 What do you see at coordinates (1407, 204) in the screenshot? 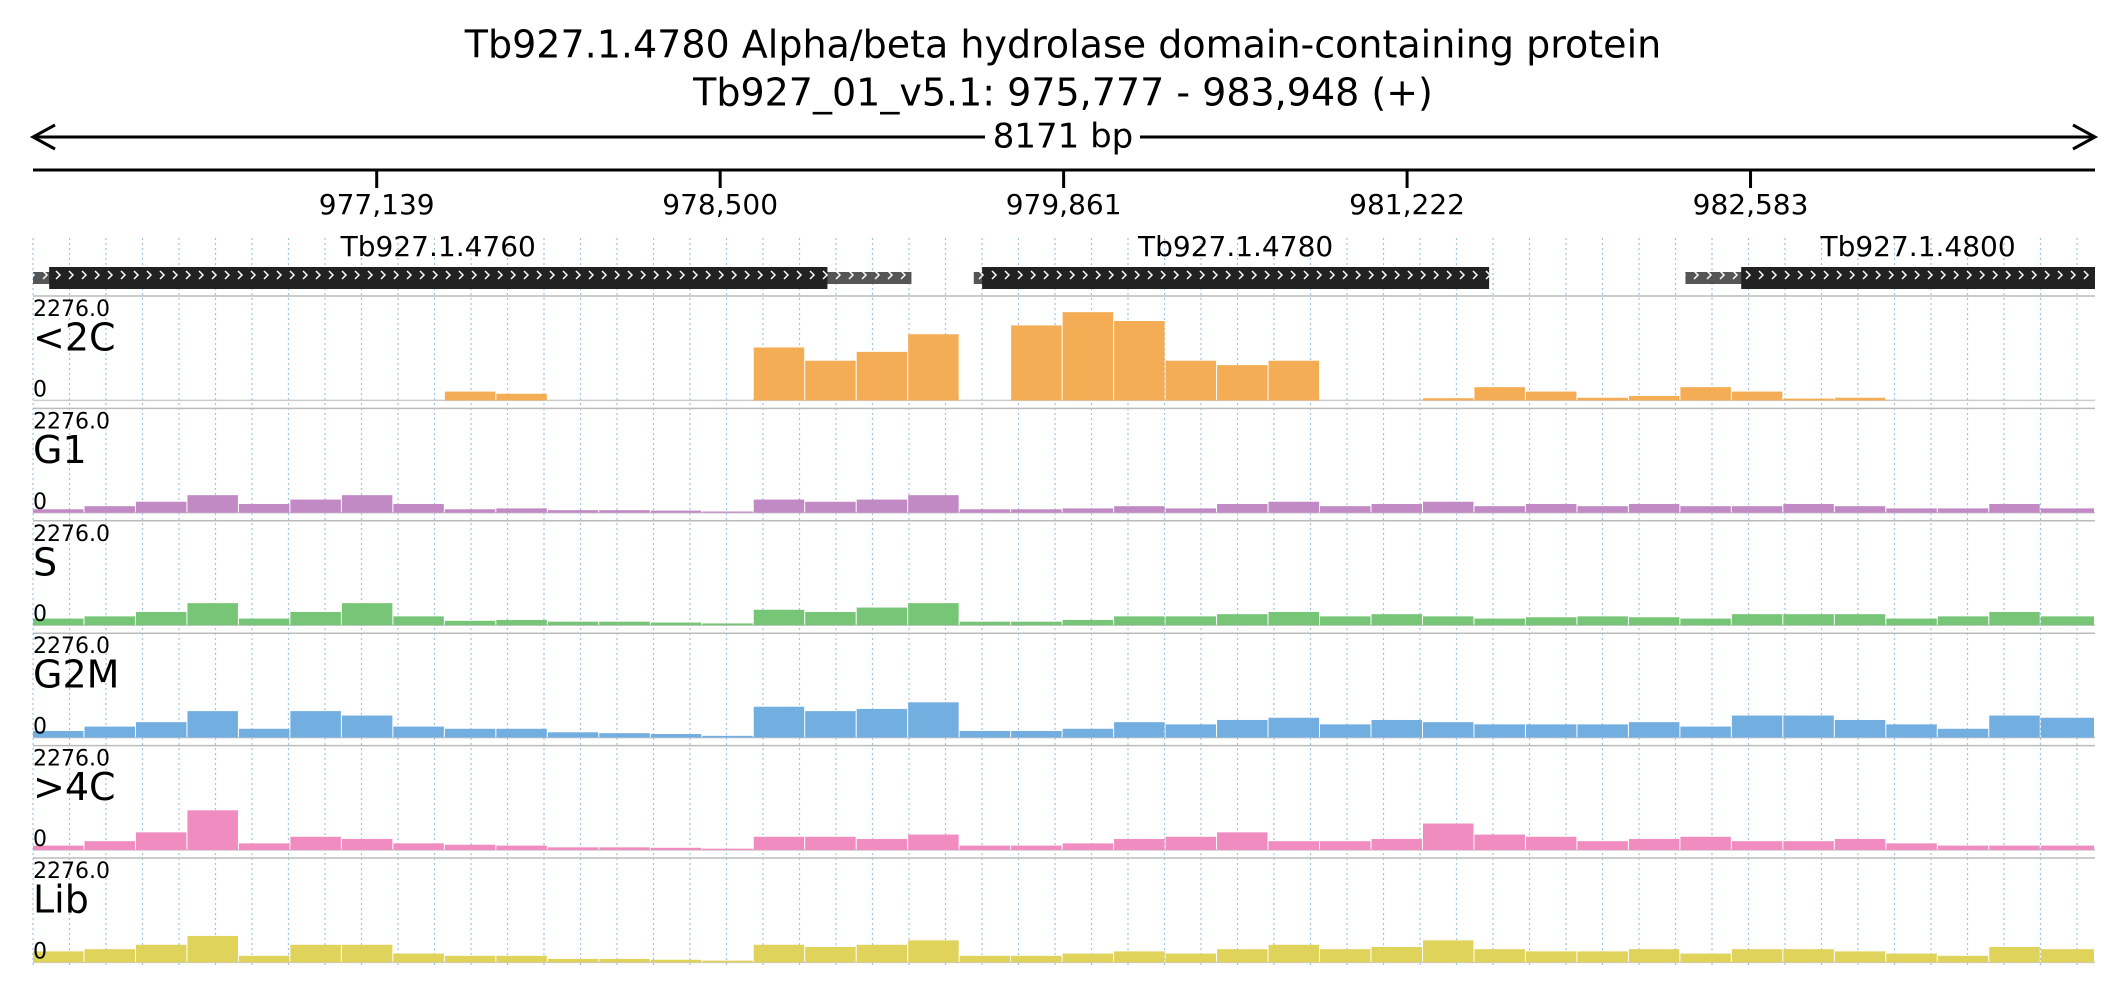
I see `x-tick-label: 981,222` at bounding box center [1407, 204].